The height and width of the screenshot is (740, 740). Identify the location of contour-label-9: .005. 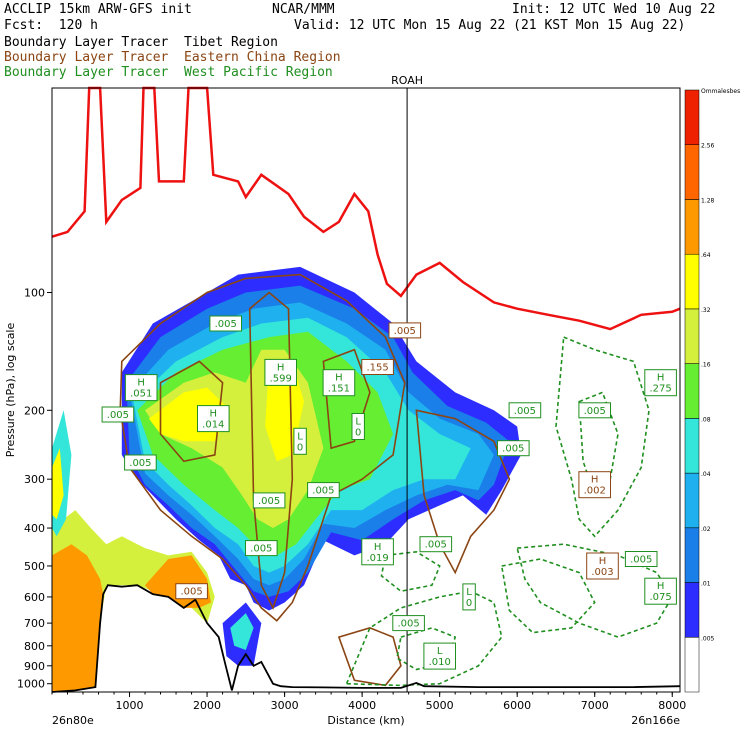
(269, 500).